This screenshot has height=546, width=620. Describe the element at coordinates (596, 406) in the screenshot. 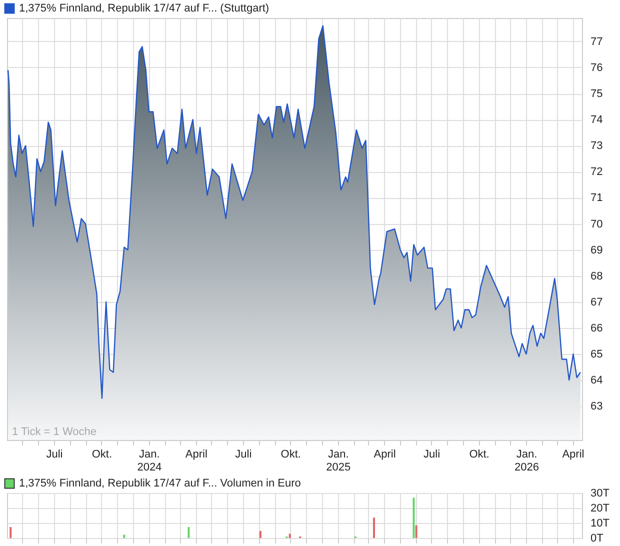

I see `y-tick-label: 63` at that location.